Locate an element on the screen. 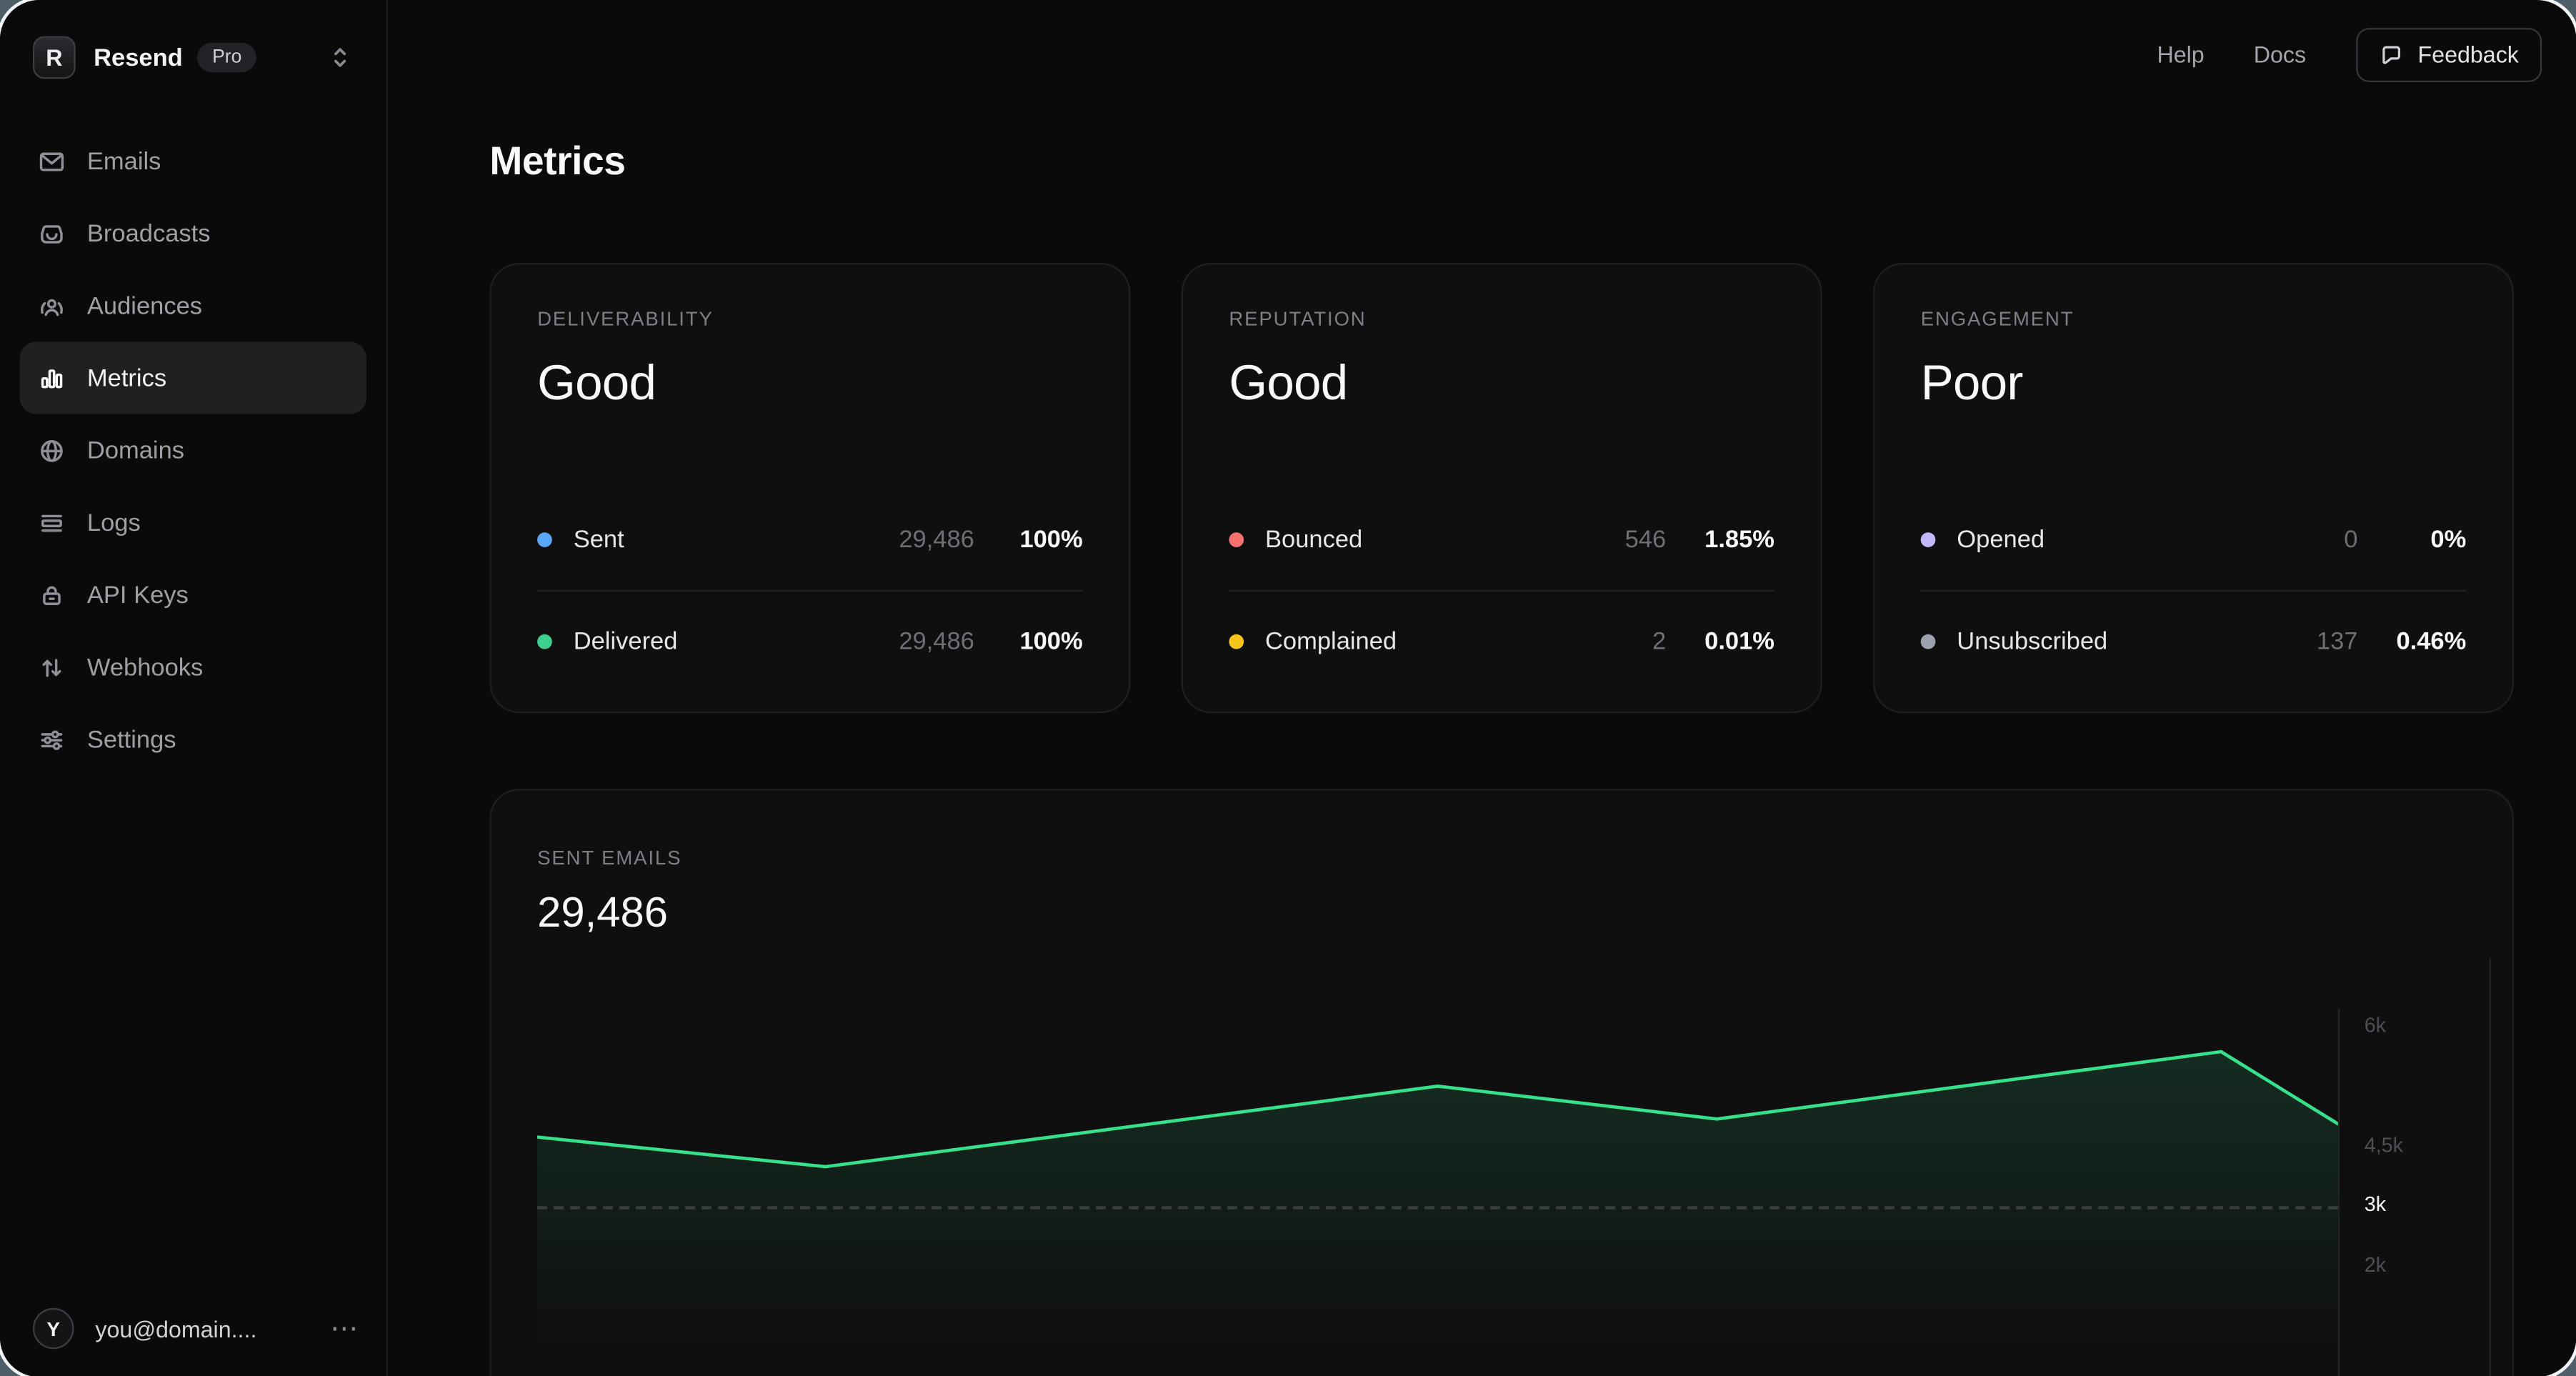 The height and width of the screenshot is (1376, 2576). card-category-label: ENGAGEMENT is located at coordinates (1998, 319).